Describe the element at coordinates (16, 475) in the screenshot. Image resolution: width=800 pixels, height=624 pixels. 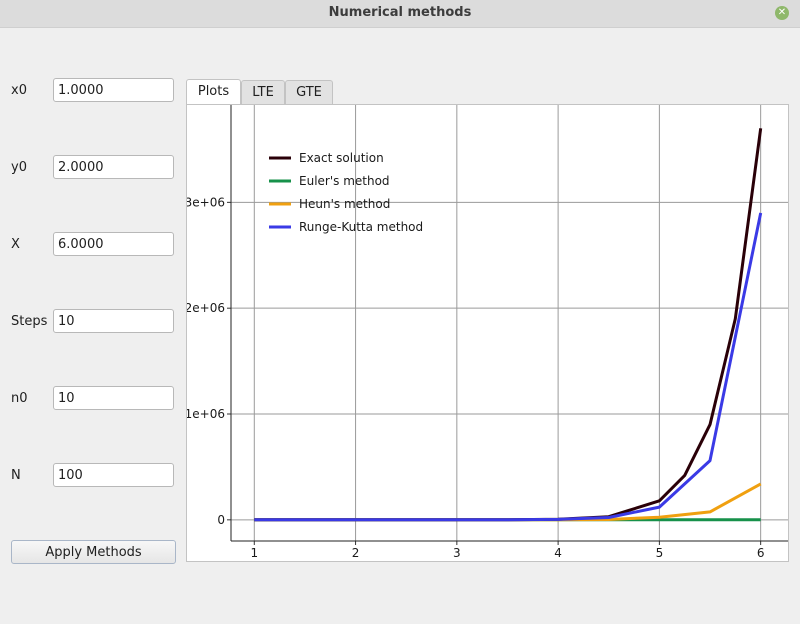
I see `n-label: N` at that location.